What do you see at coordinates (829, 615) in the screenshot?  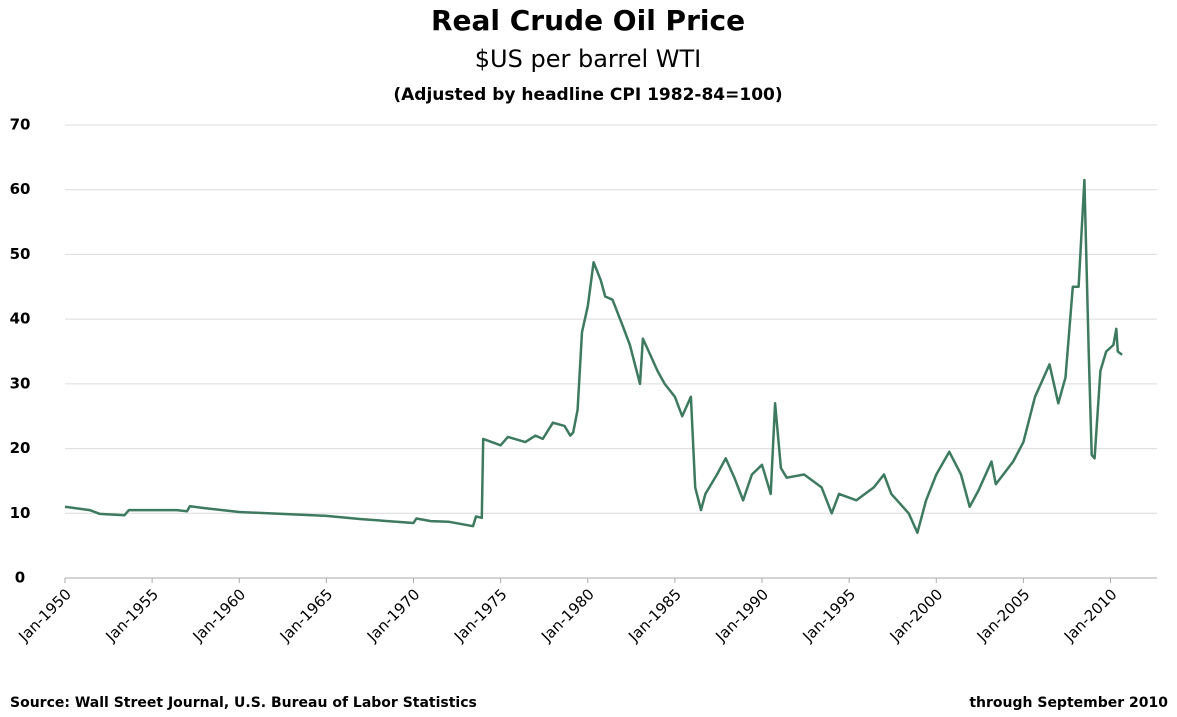 I see `x-tick-label: Jan-1995` at bounding box center [829, 615].